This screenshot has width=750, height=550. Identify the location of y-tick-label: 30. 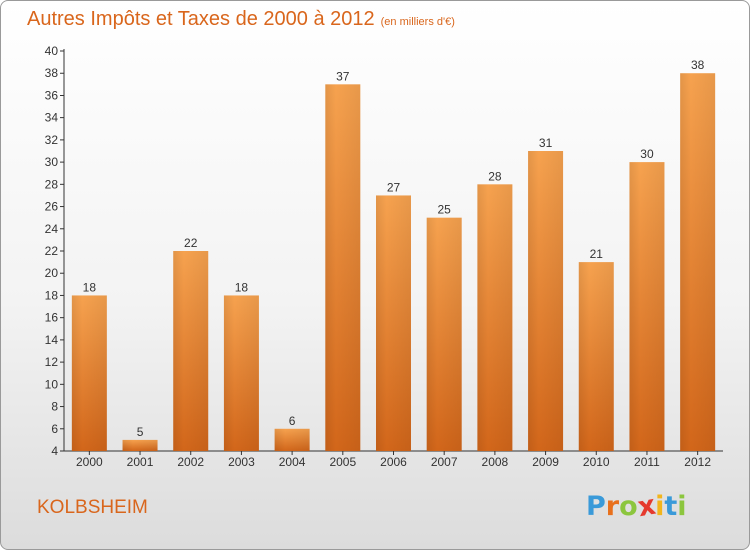
(52, 162).